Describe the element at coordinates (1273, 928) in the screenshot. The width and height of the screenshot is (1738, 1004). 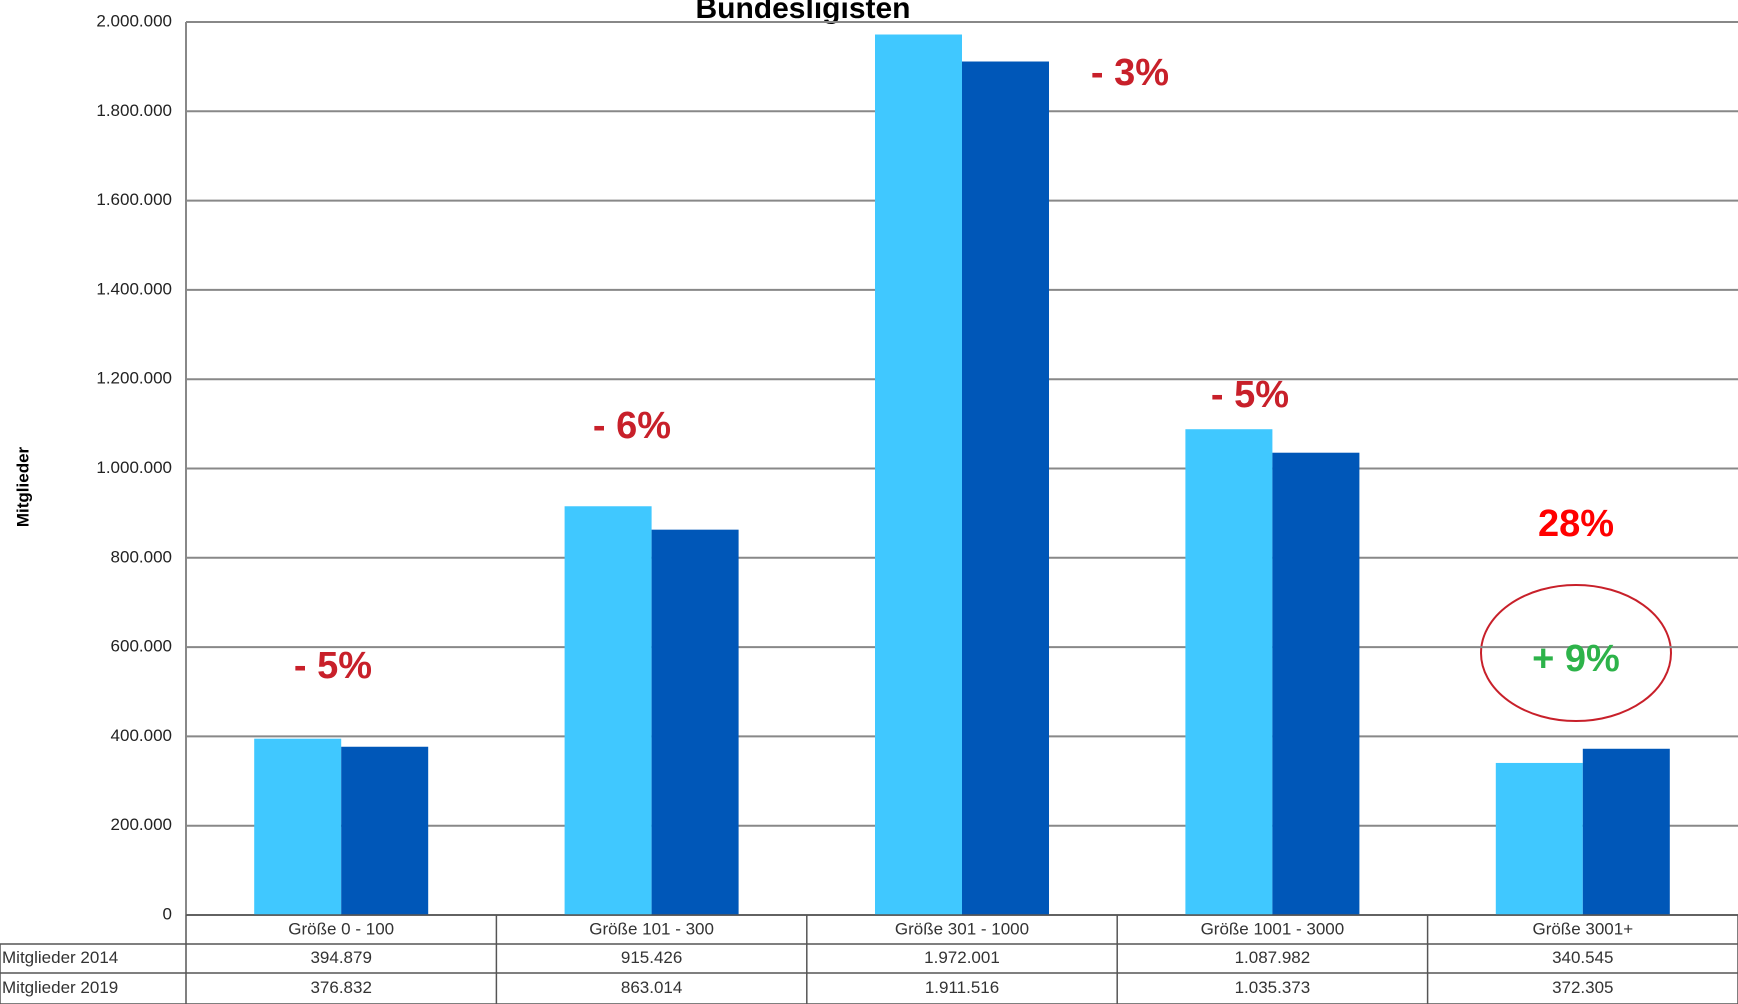
I see `x-tick-label: Größe 1001 - 3000` at that location.